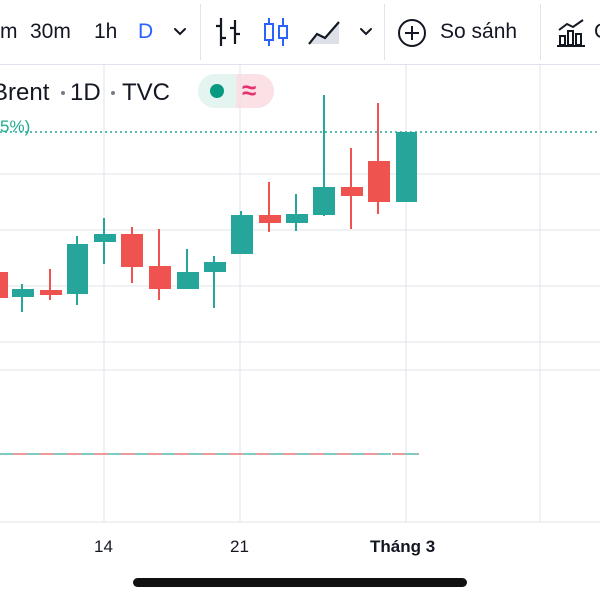 The height and width of the screenshot is (600, 600). Describe the element at coordinates (25, 92) in the screenshot. I see `symbol-name: Brent` at that location.